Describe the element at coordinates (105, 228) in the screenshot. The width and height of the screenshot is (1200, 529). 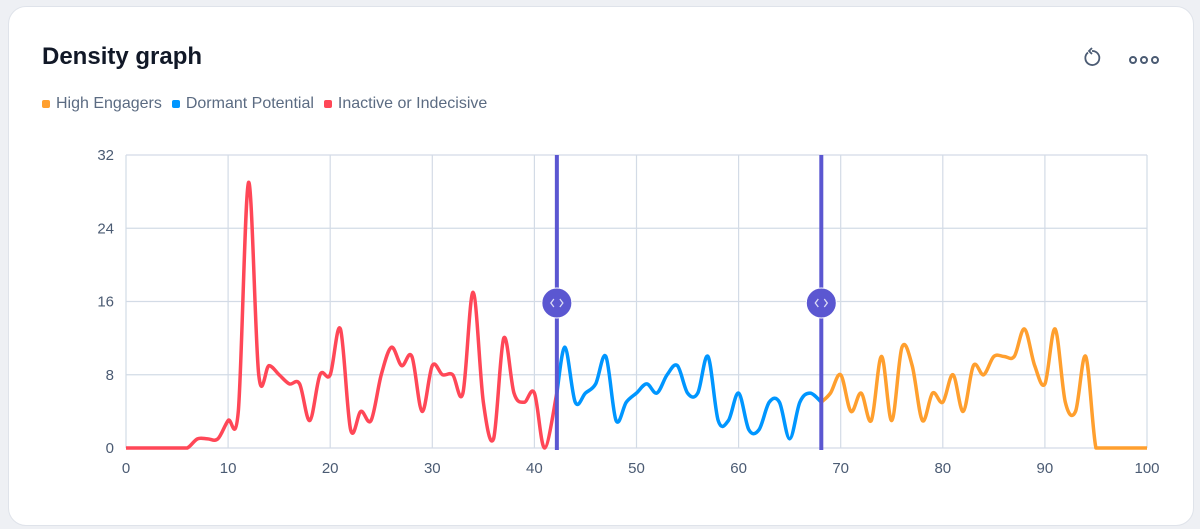
I see `y-tick-label: 24` at that location.